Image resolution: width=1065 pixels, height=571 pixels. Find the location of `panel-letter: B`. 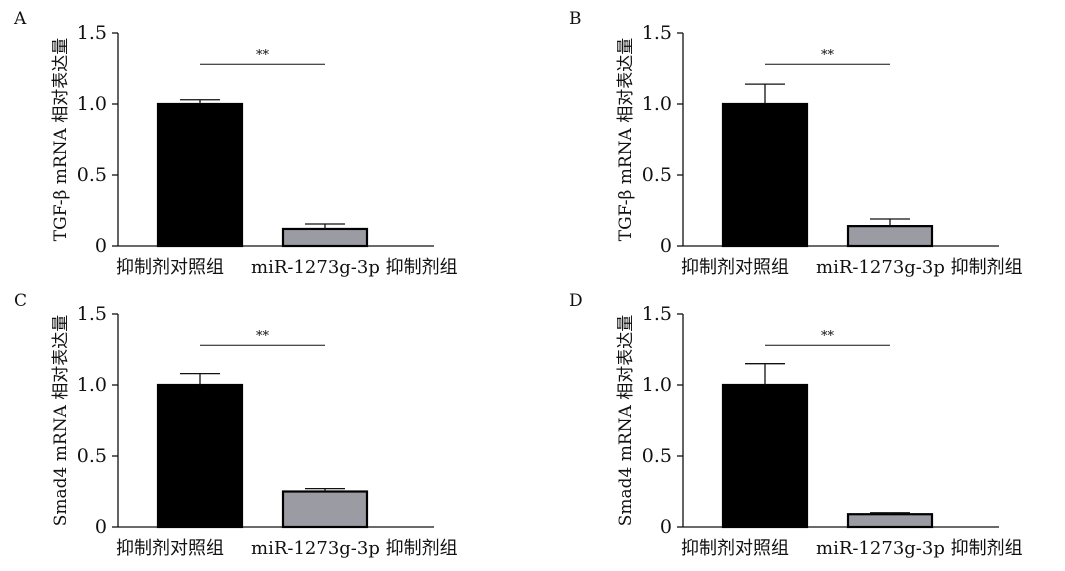

panel-letter: B is located at coordinates (575, 19).